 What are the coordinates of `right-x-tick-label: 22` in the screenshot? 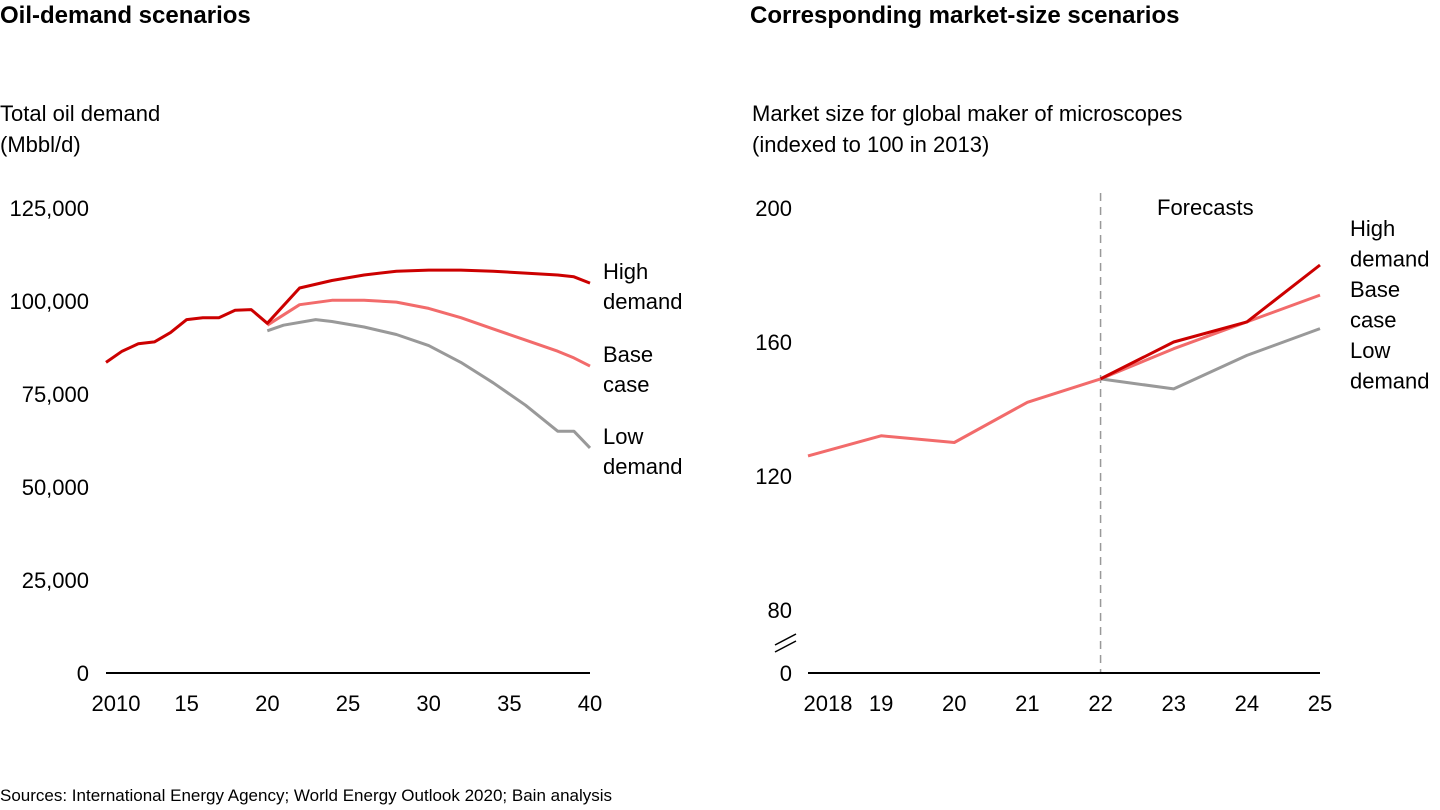 It's located at (1100, 703).